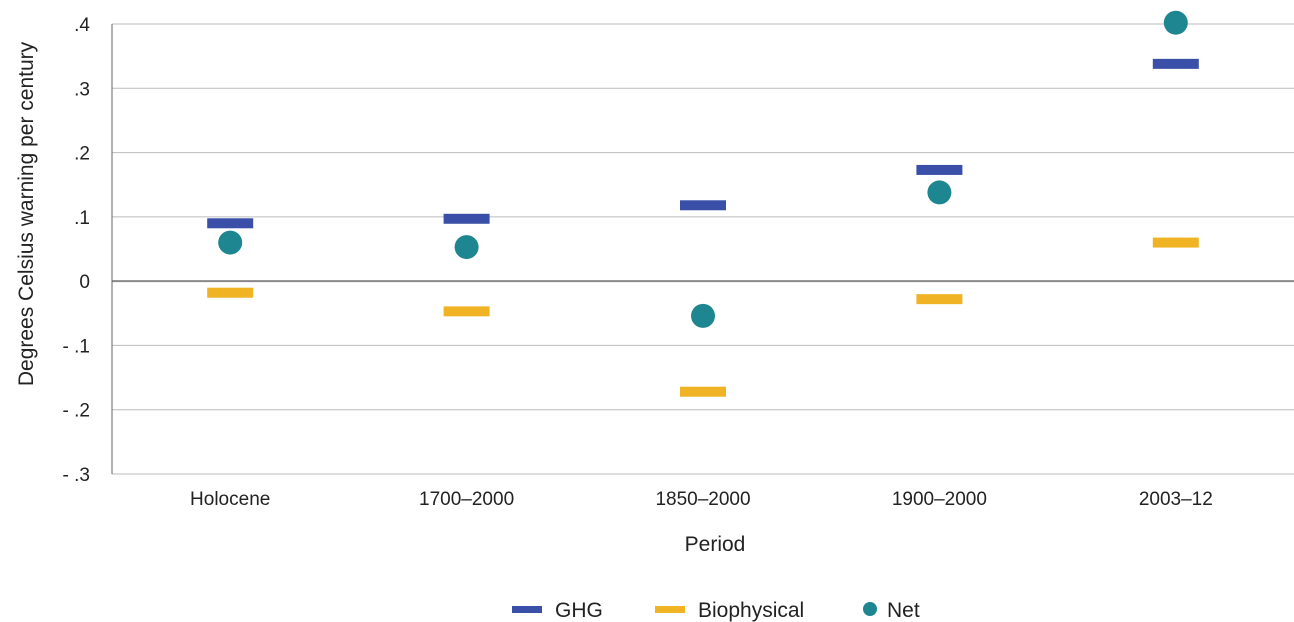 The width and height of the screenshot is (1294, 622). Describe the element at coordinates (527, 609) in the screenshot. I see `legend-ghg-swatch` at that location.